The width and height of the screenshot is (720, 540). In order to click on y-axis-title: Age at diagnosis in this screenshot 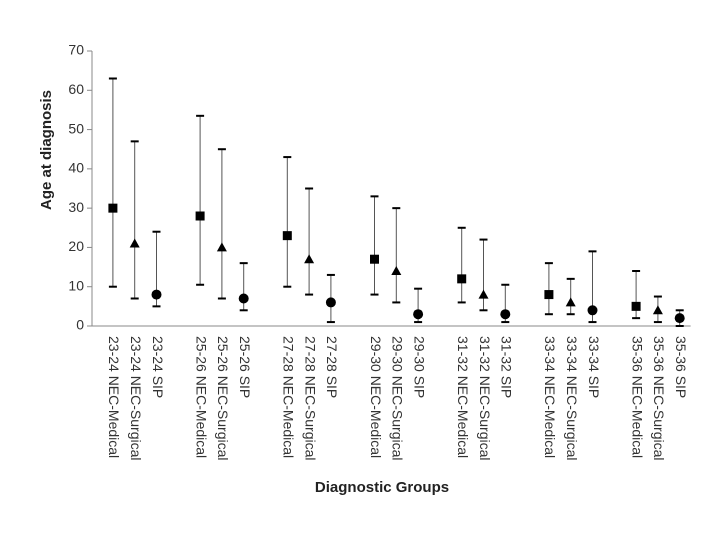, I will do `click(46, 150)`.